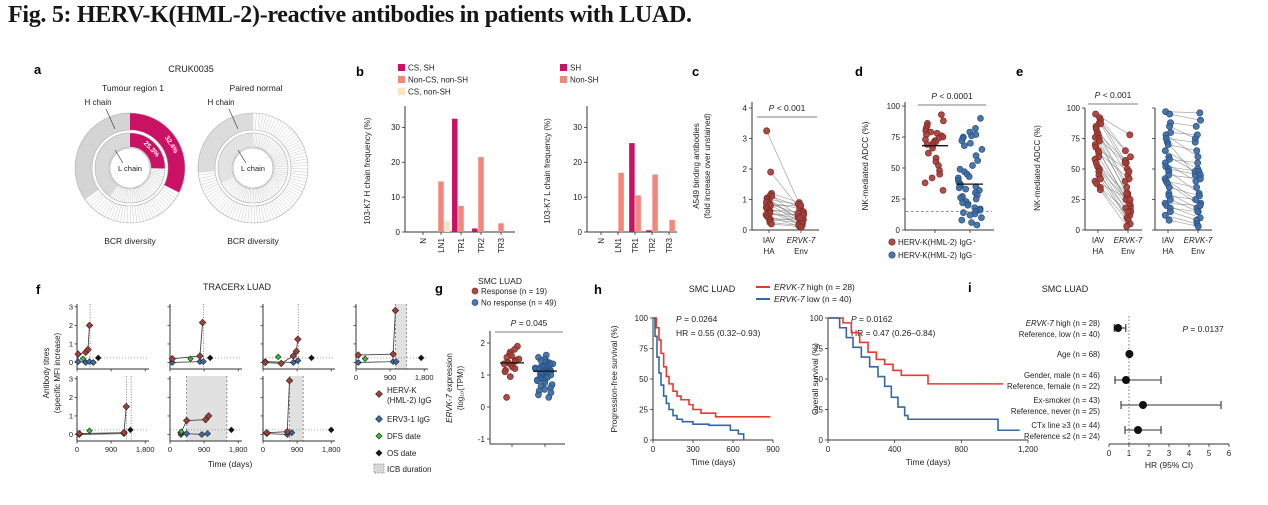  Describe the element at coordinates (1063, 323) in the screenshot. I see `svg-text: ERVK-7 high (n = 28)` at that location.